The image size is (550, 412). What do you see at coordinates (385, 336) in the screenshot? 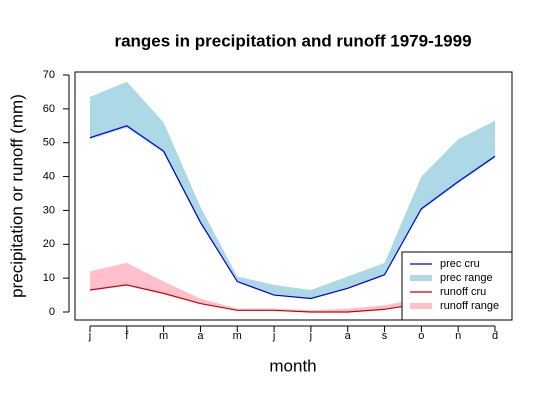
I see `x-tick-label: s` at bounding box center [385, 336].